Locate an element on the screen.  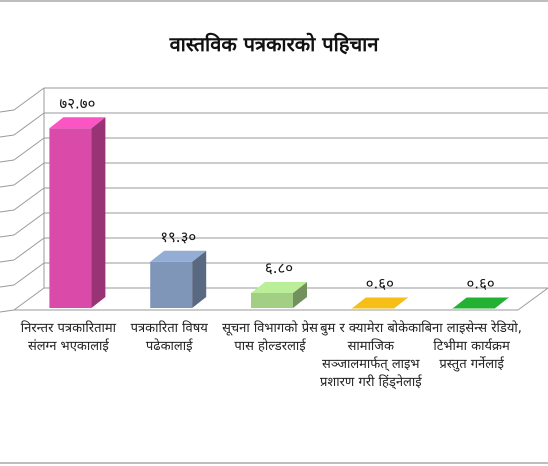
data-label: १९.३० is located at coordinates (178, 237).